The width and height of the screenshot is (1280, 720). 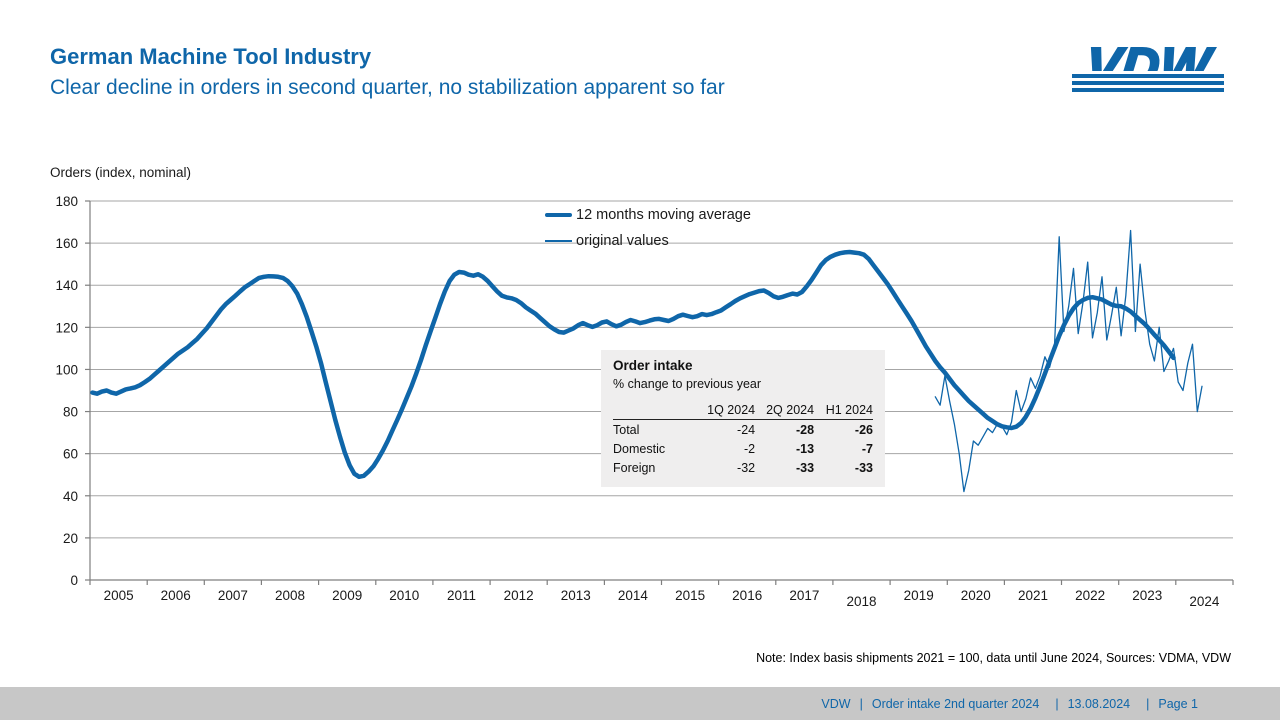 What do you see at coordinates (558, 241) in the screenshot?
I see `legend-thin-line-swatch` at bounding box center [558, 241].